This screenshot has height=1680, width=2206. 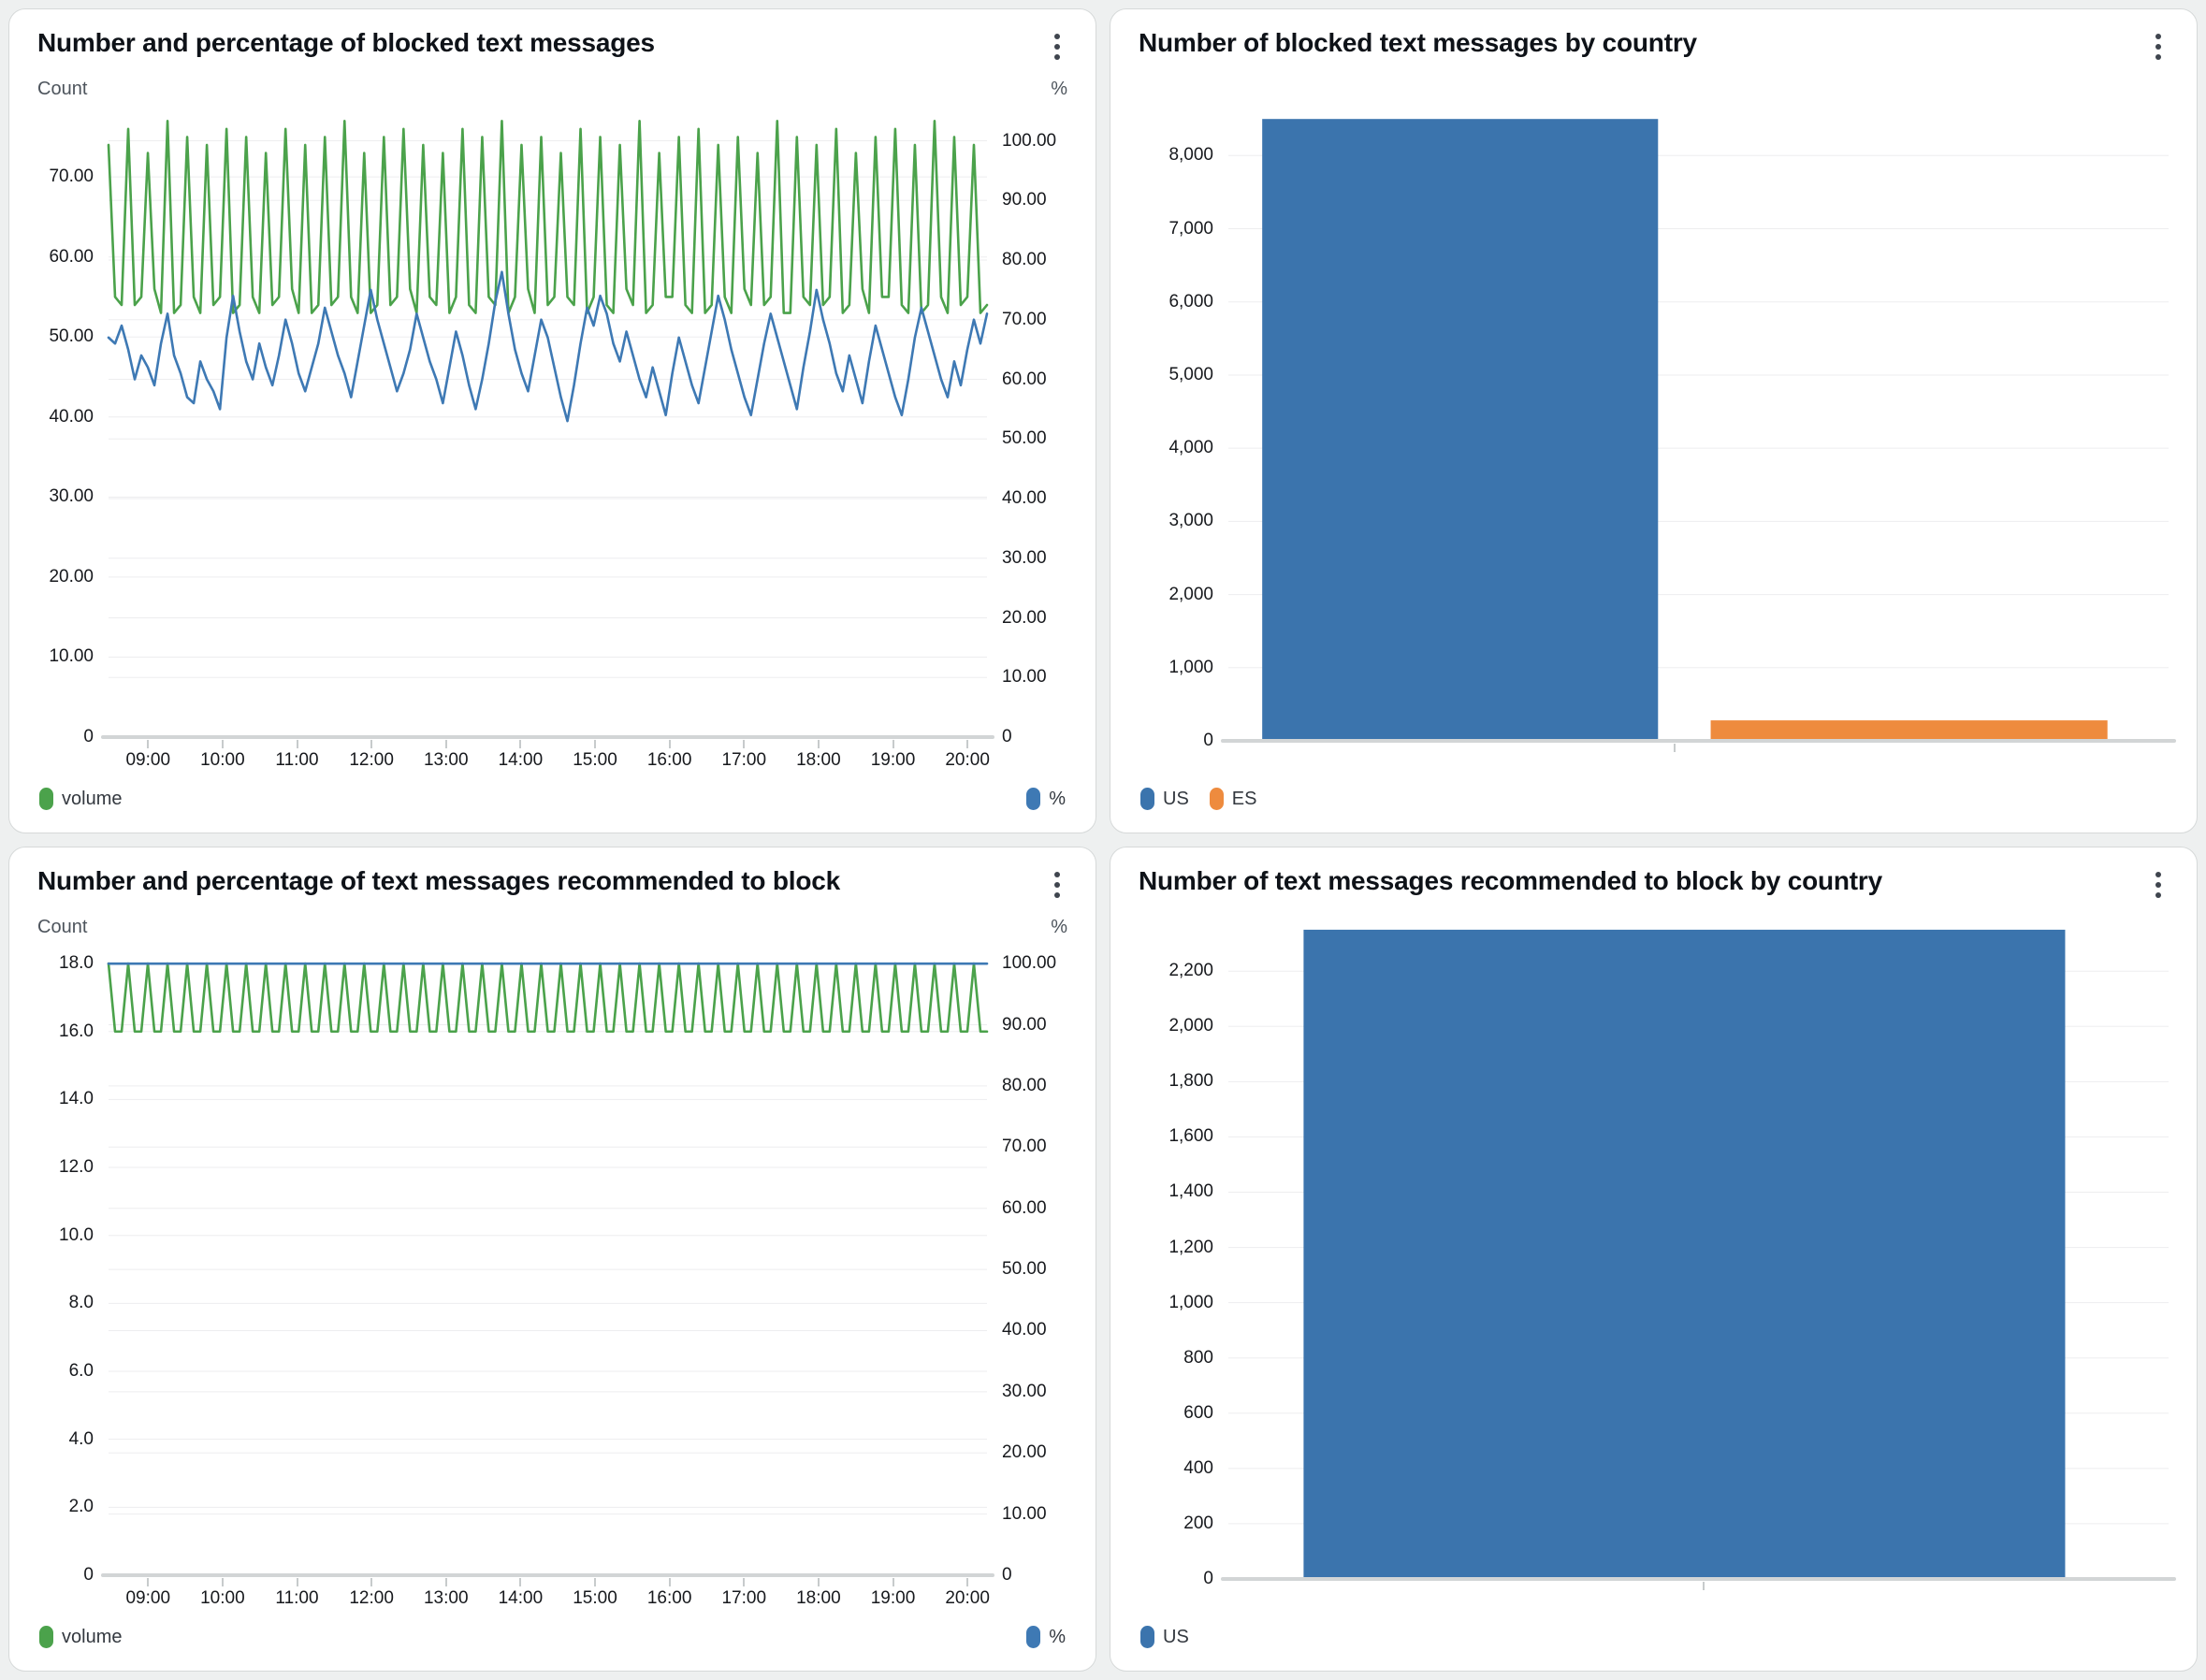 I want to click on x-axis-line, so click(x=547, y=1575).